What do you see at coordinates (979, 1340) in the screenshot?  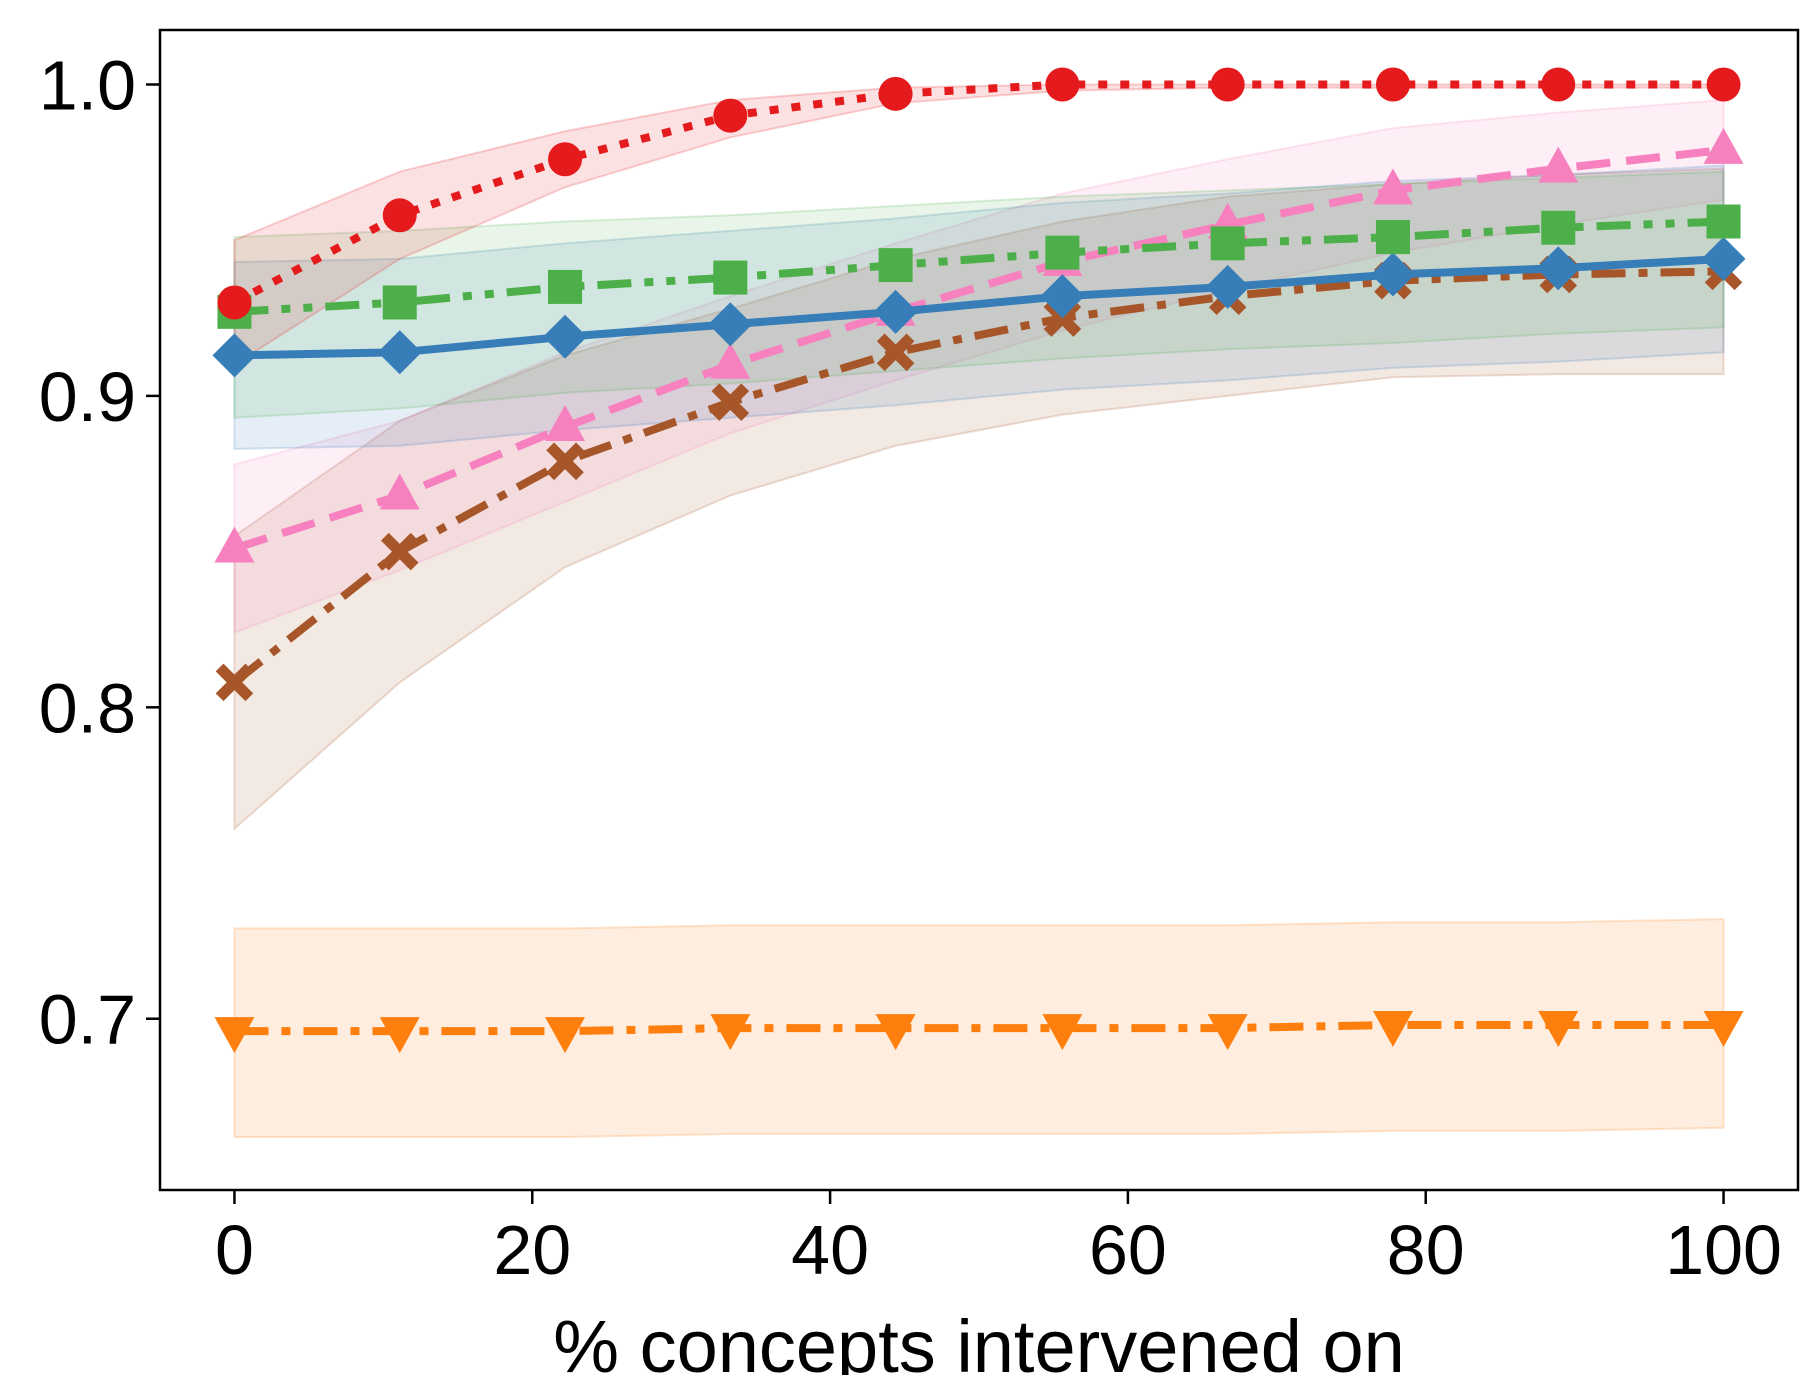 I see `x-axis-label: % concepts intervened on` at bounding box center [979, 1340].